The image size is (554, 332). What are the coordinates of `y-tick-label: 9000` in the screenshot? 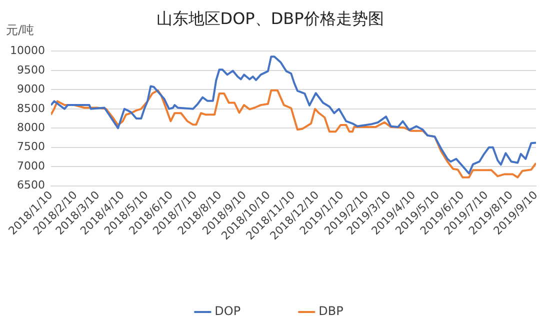 It's located at (30, 89).